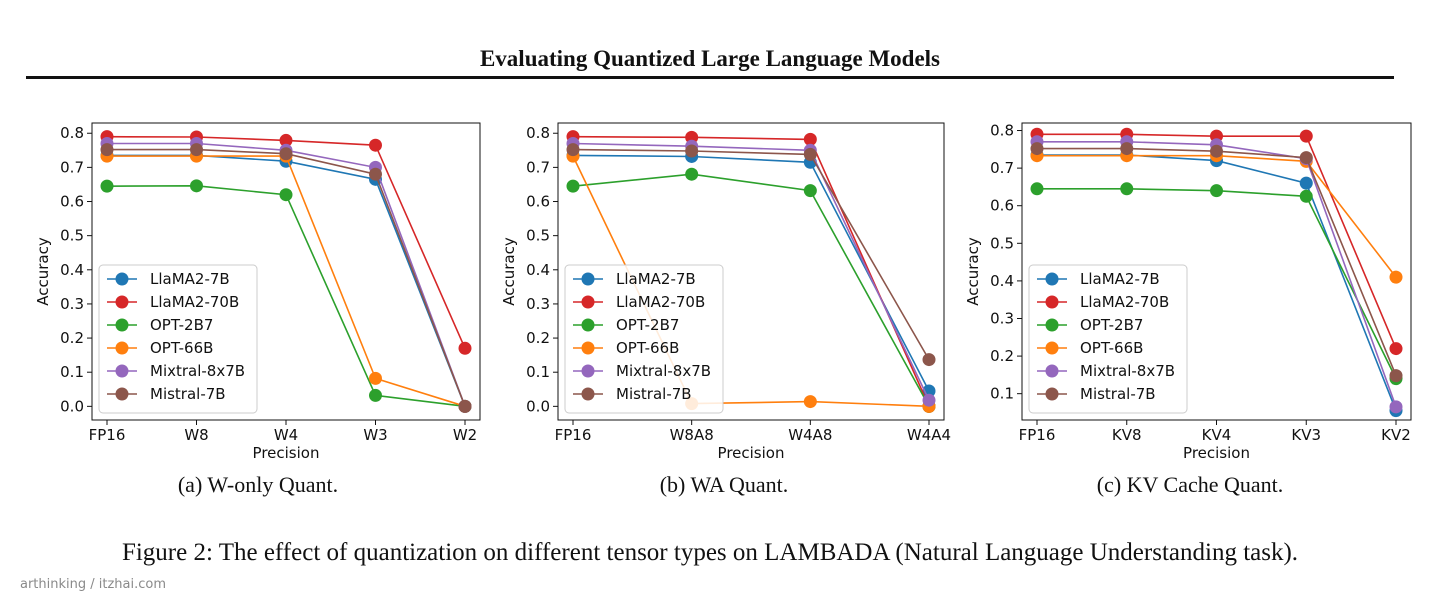 The width and height of the screenshot is (1440, 599). I want to click on watermark: arthinking / itzhai.com, so click(93, 584).